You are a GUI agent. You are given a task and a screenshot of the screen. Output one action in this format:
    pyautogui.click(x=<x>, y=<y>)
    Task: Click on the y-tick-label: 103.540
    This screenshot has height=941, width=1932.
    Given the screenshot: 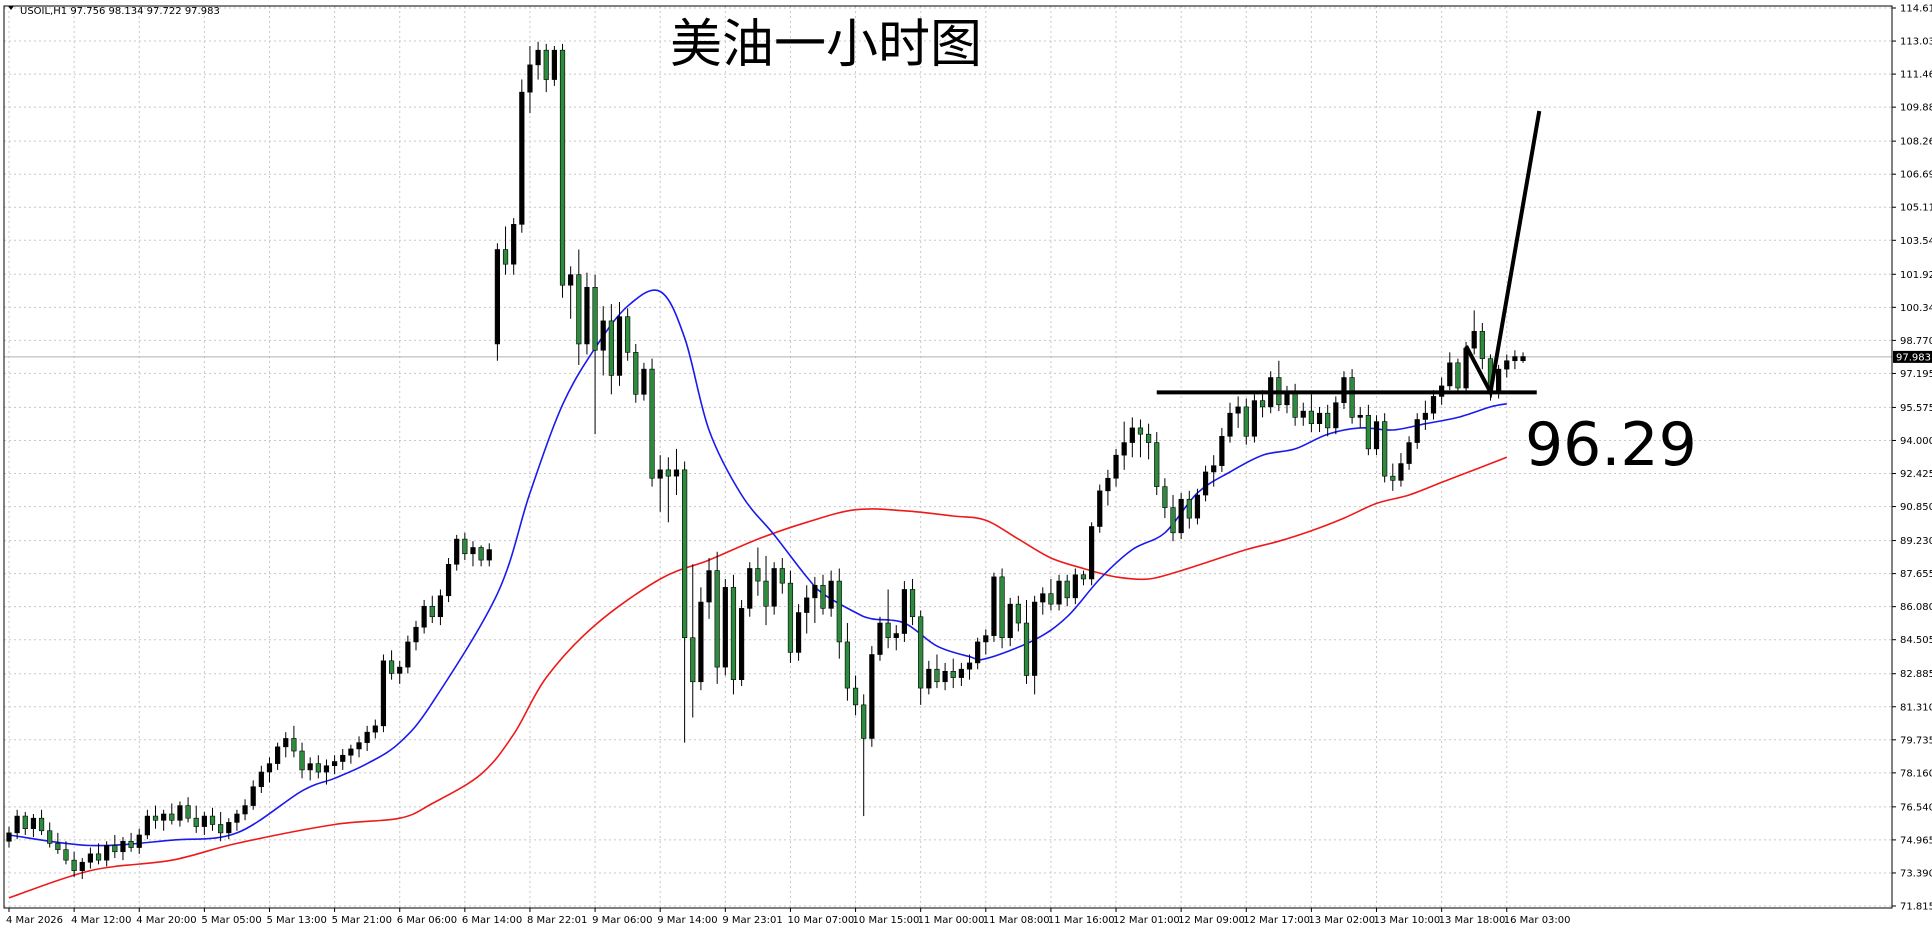 What is the action you would take?
    pyautogui.click(x=1916, y=241)
    